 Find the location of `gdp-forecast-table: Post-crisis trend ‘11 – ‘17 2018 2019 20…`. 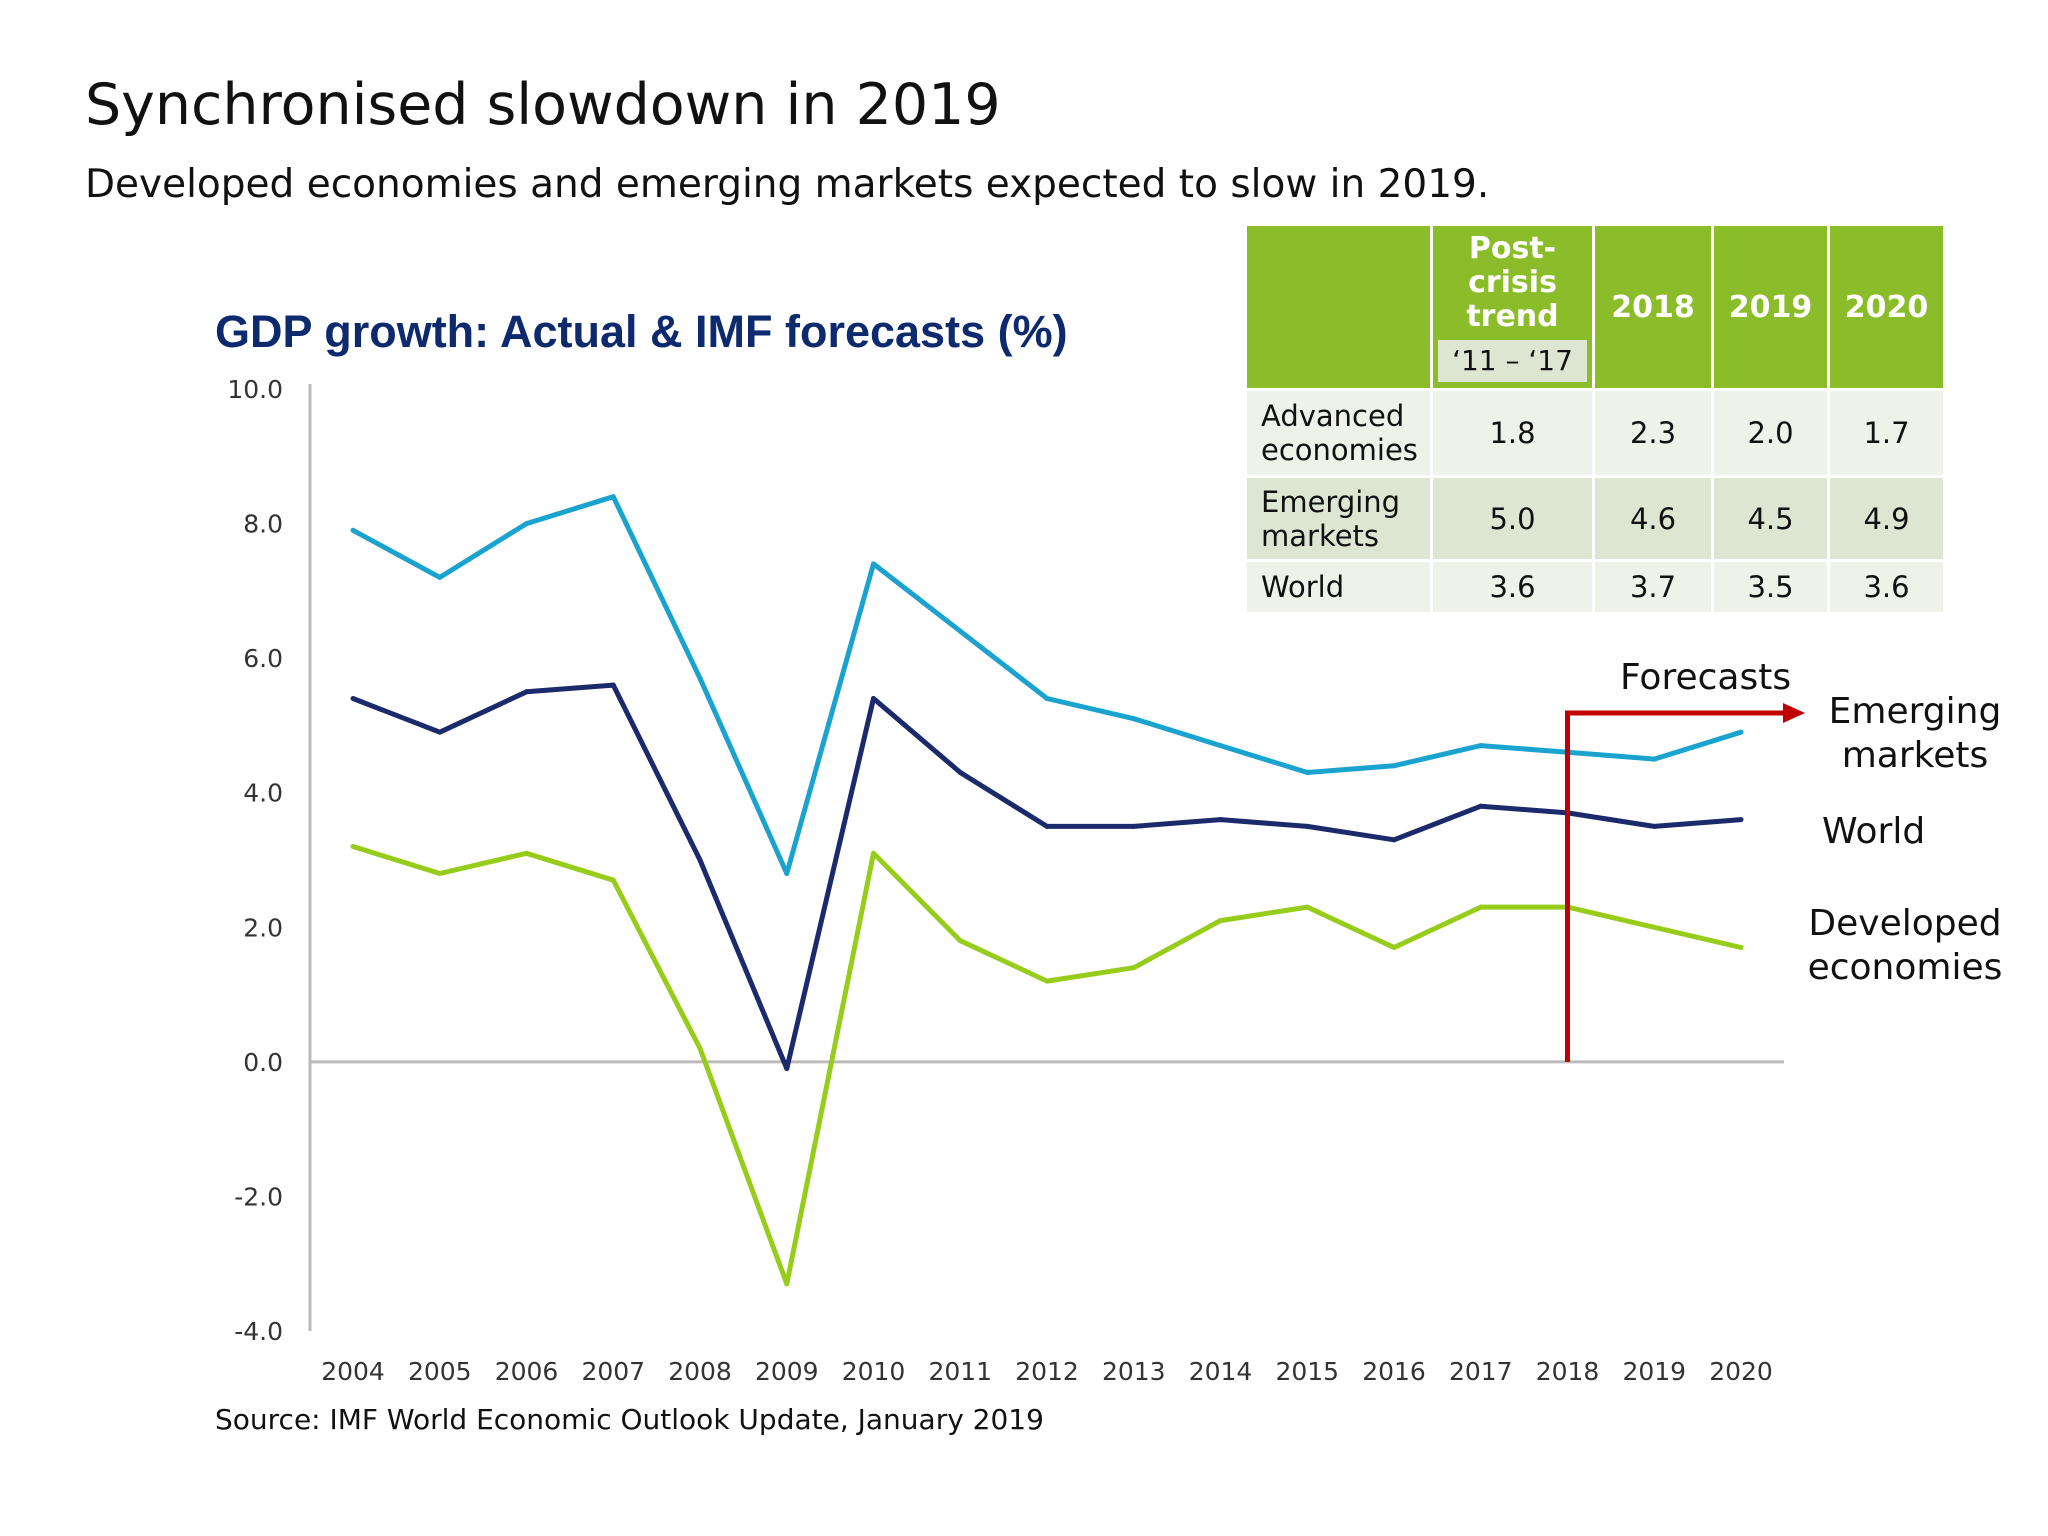

gdp-forecast-table: Post-crisis trend ‘11 – ‘17 2018 2019 20… is located at coordinates (1595, 419).